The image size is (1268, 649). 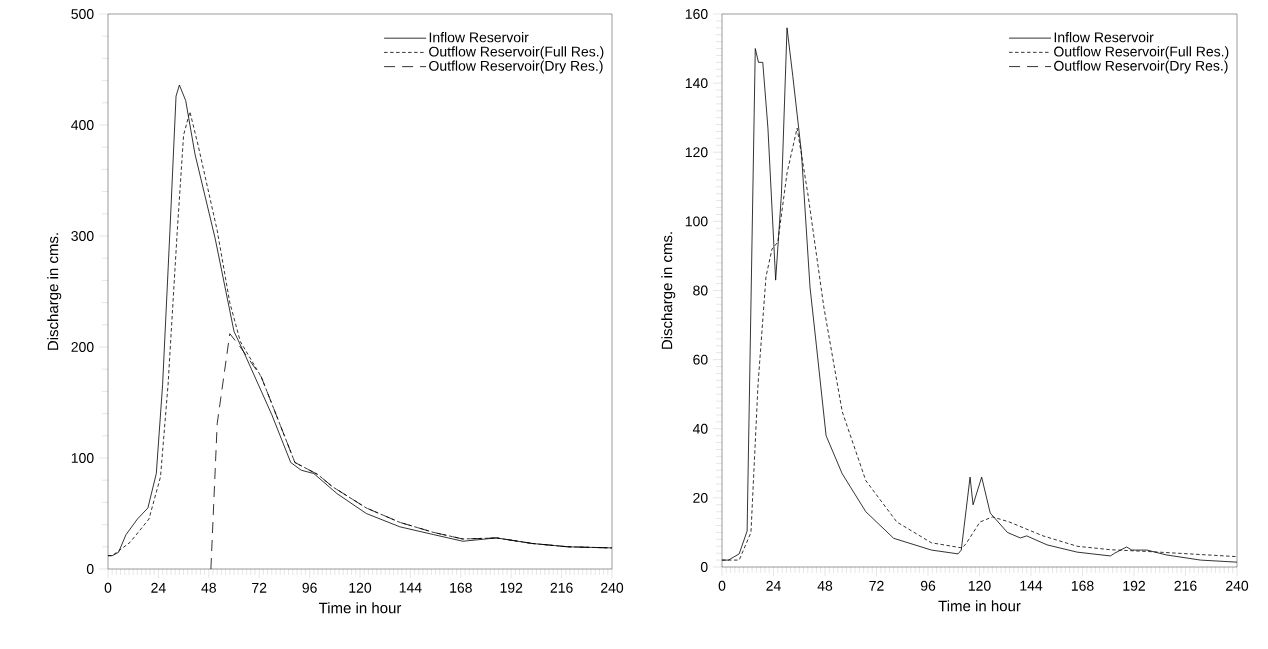 I want to click on y-tick-label: 20, so click(x=700, y=497).